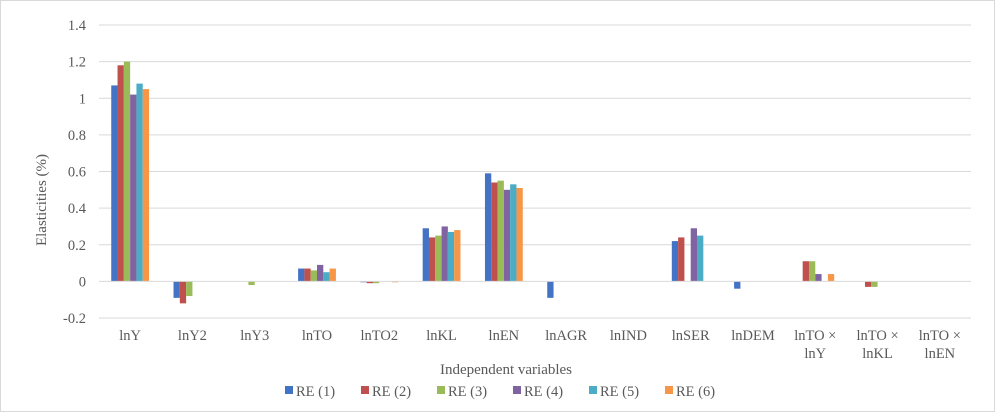 Image resolution: width=995 pixels, height=413 pixels. What do you see at coordinates (566, 336) in the screenshot?
I see `x-tick-label: lnAGR` at bounding box center [566, 336].